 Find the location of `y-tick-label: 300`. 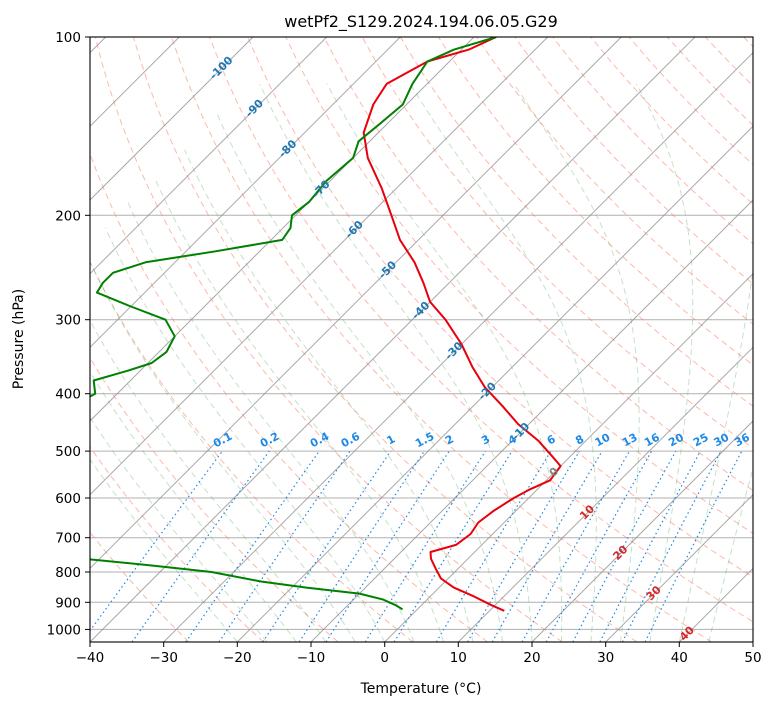

y-tick-label: 300 is located at coordinates (68, 321).